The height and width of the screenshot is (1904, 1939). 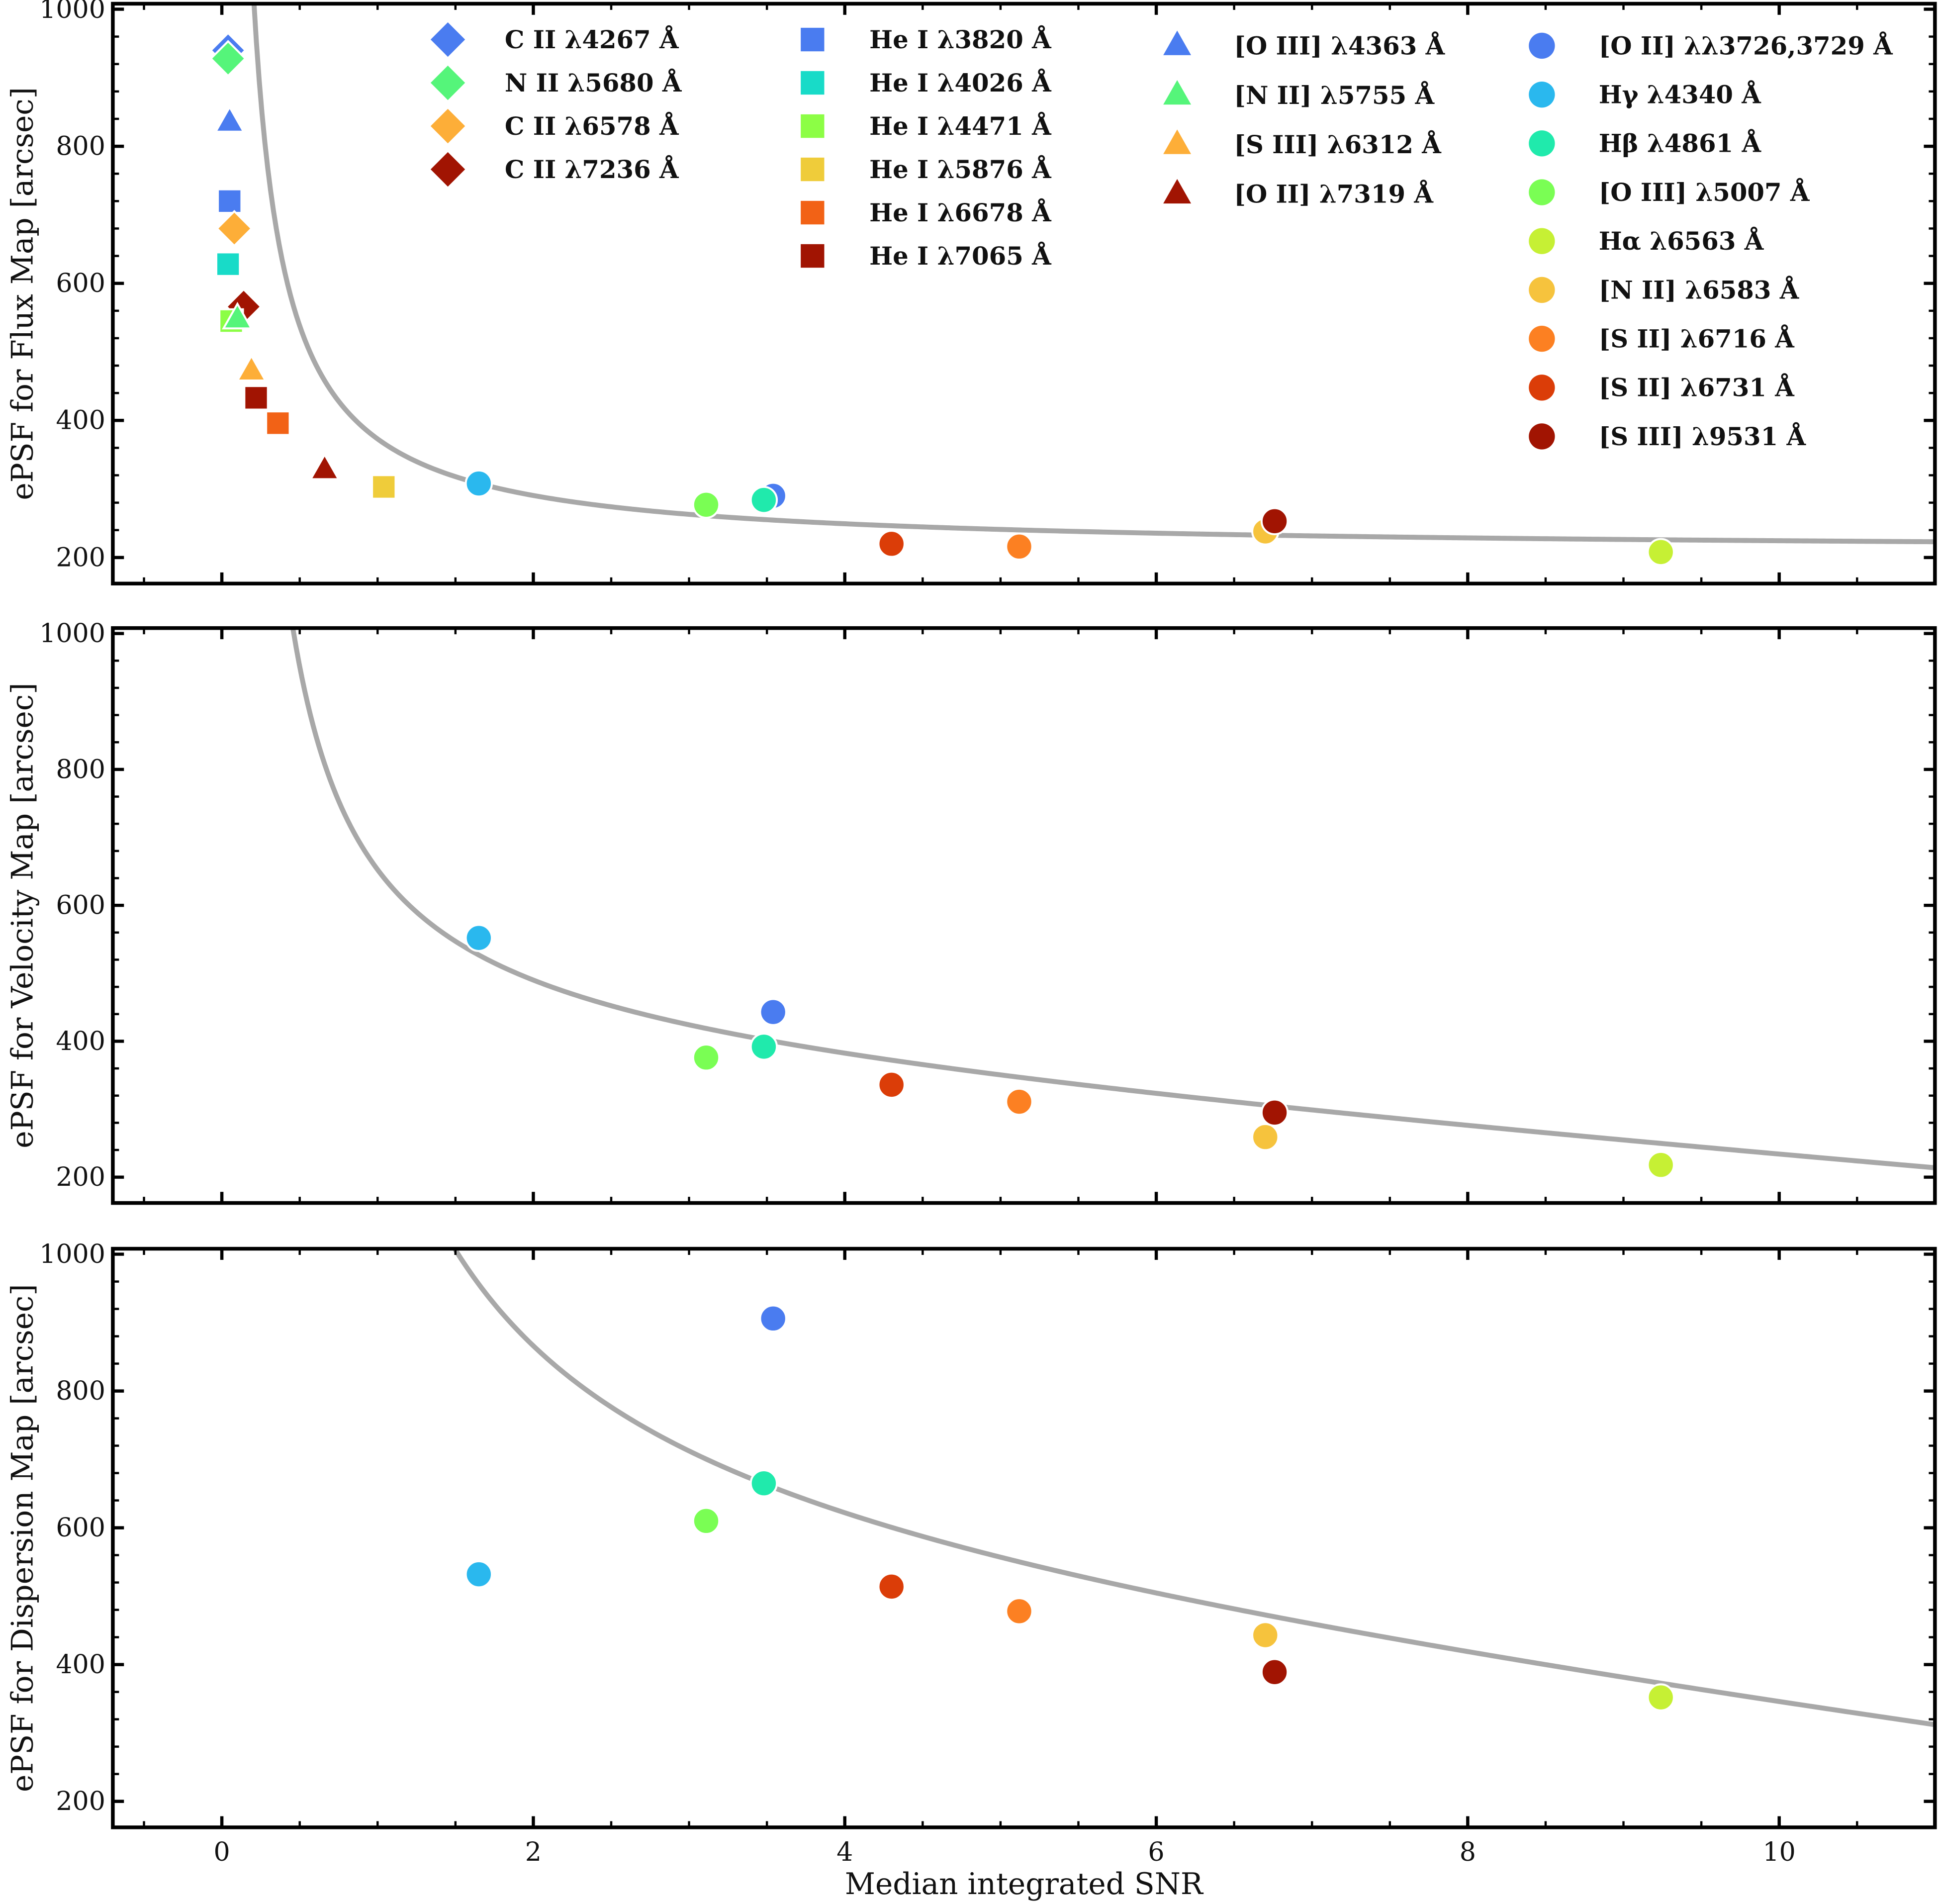 I want to click on legend-item-OII_3726_3729: [O II] λλ3726,3729 Å, so click(x=1711, y=45).